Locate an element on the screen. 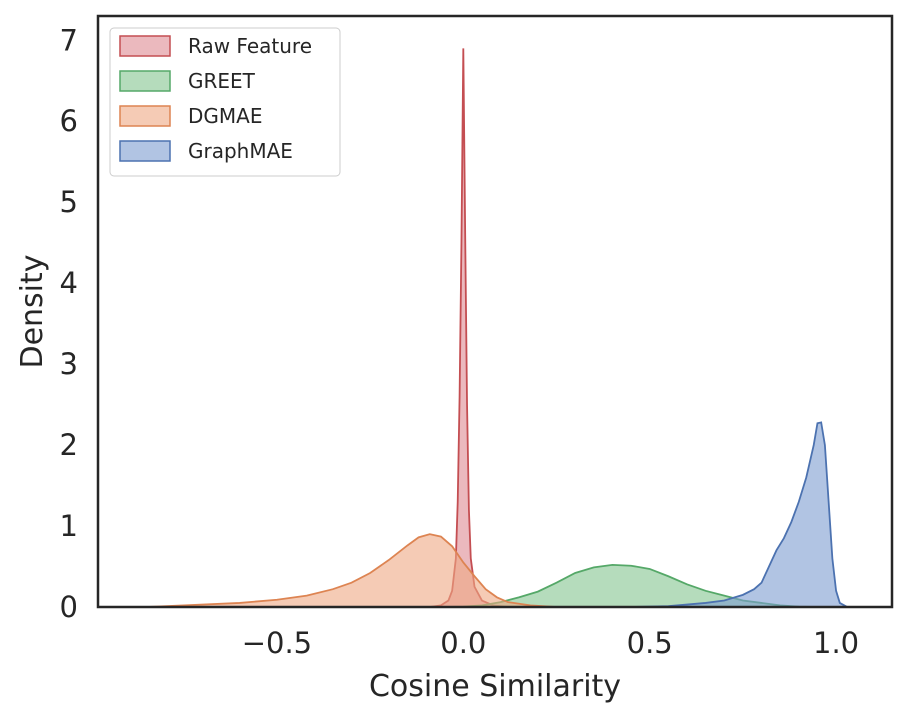 This screenshot has width=908, height=719. legend-box is located at coordinates (225, 102).